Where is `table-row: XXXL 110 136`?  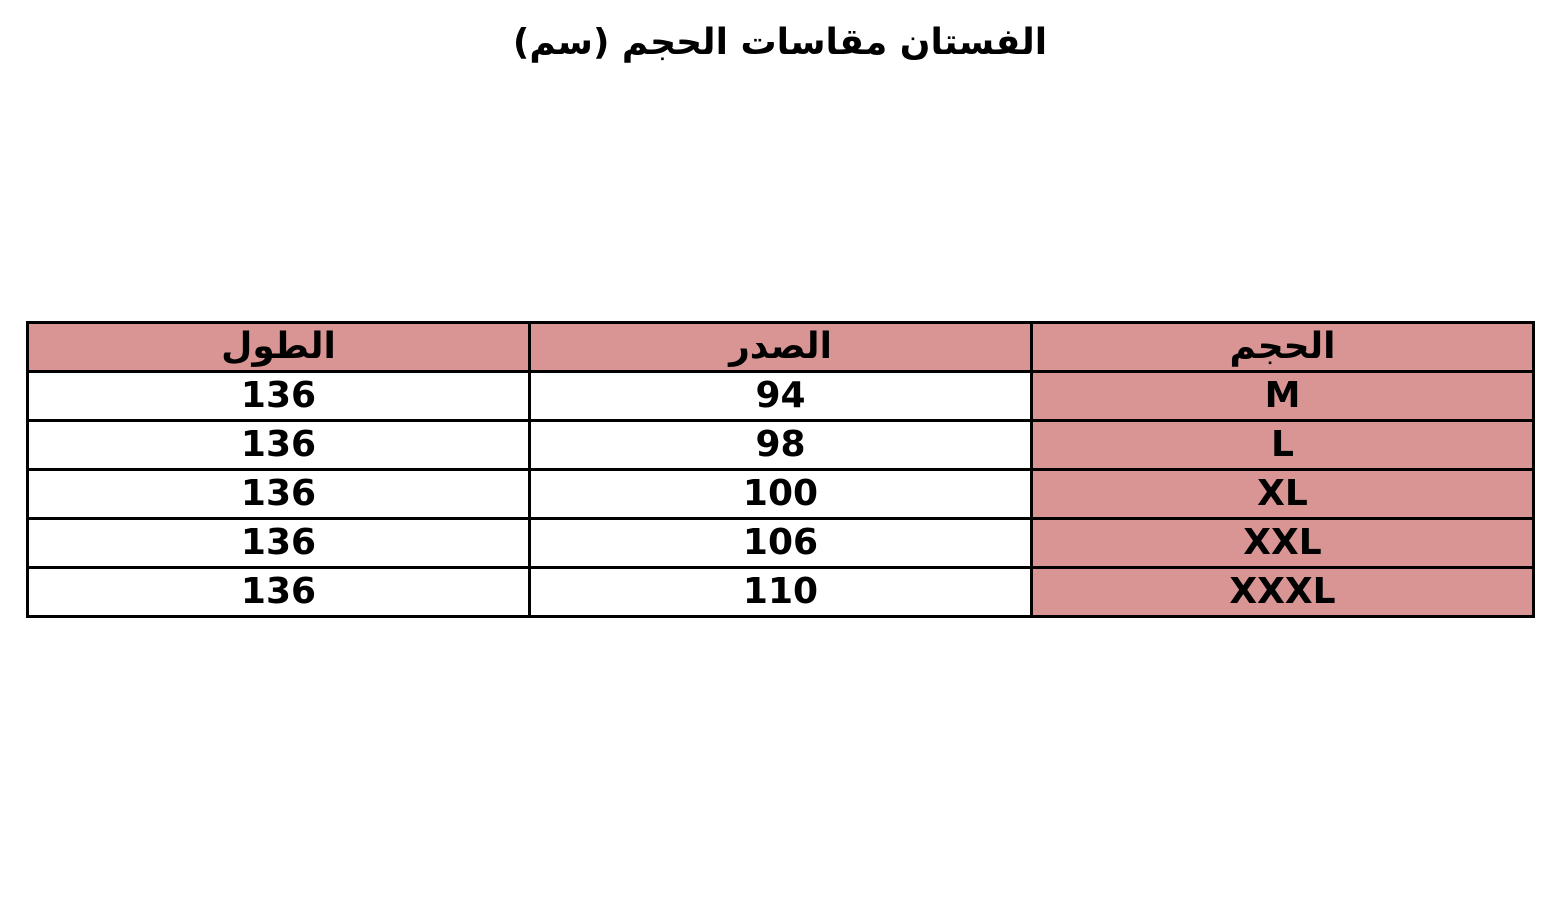 table-row: XXXL 110 136 is located at coordinates (780, 592).